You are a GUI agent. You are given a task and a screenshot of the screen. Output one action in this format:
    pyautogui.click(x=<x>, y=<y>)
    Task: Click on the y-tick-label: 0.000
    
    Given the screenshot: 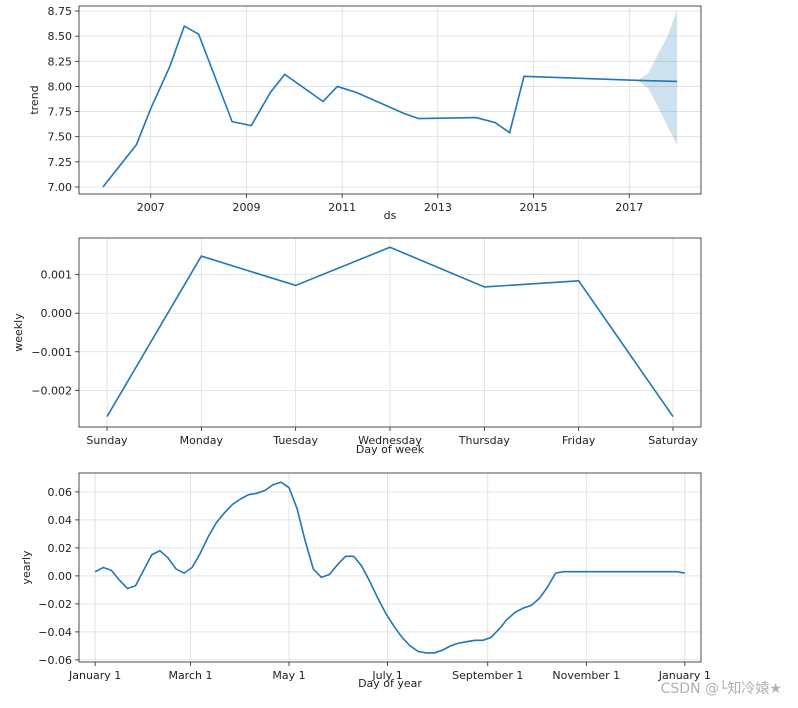 What is the action you would take?
    pyautogui.click(x=57, y=313)
    